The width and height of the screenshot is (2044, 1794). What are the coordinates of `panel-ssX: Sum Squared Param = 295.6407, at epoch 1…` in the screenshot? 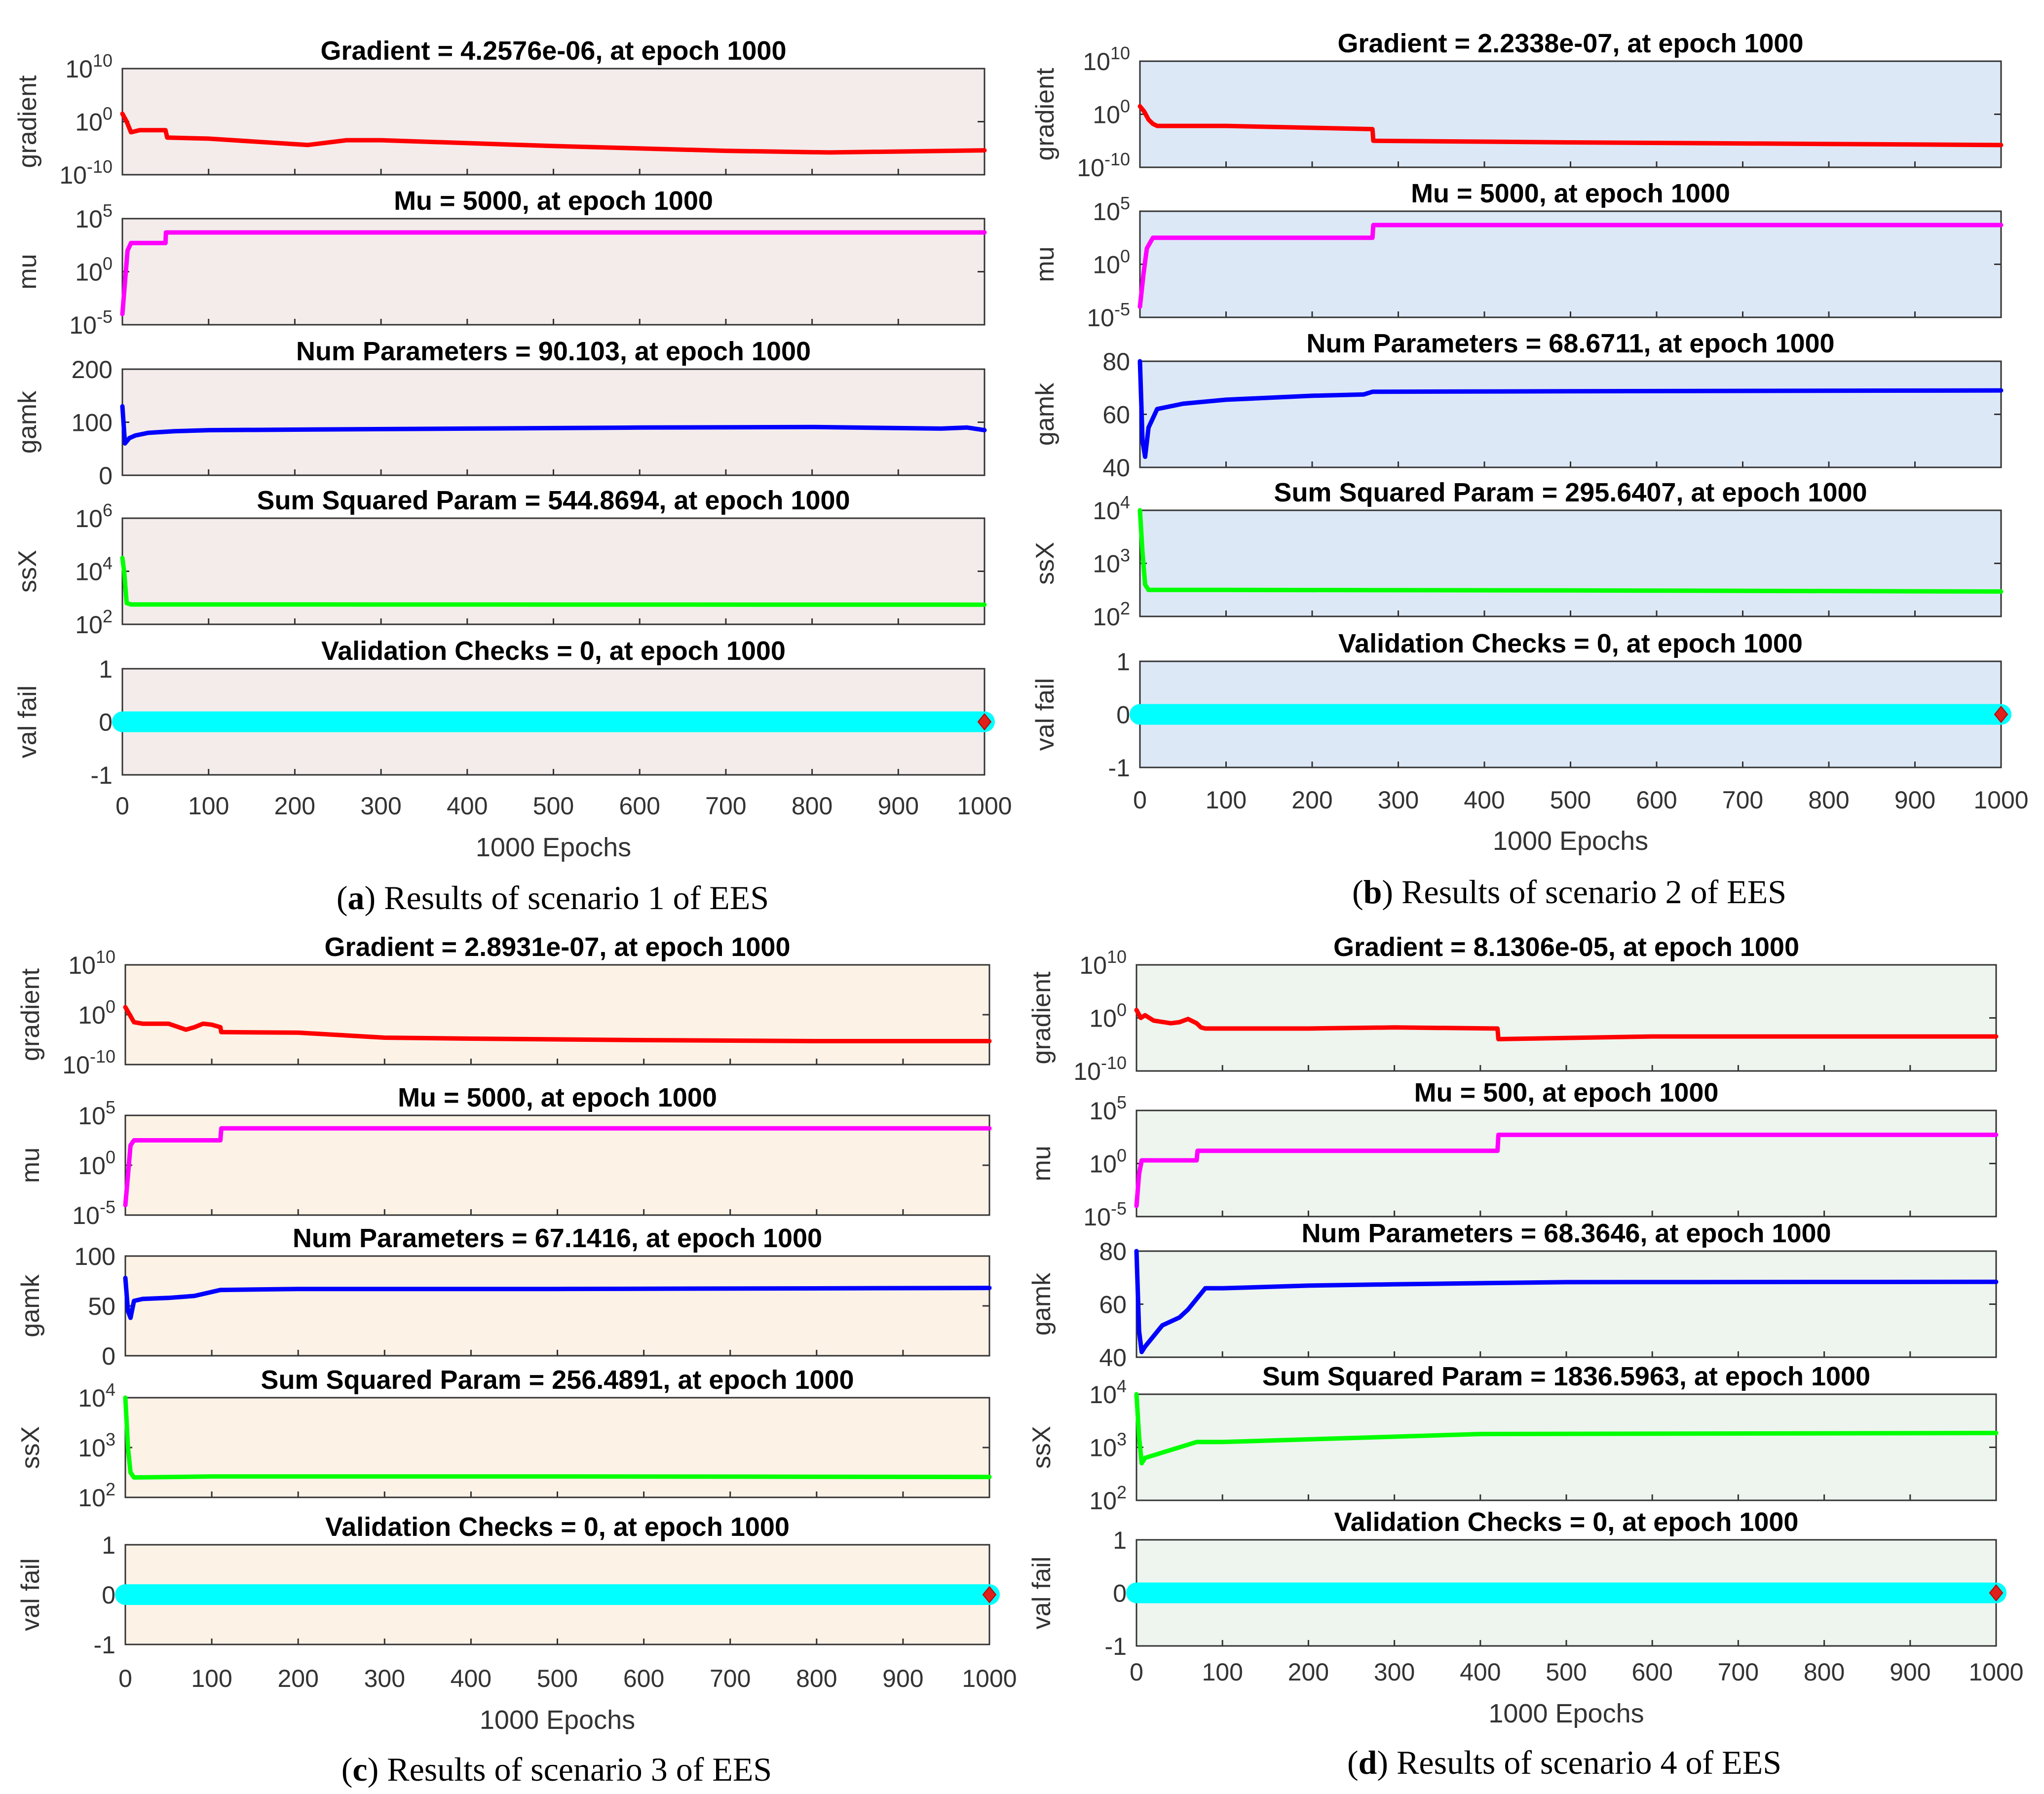 It's located at (1517, 554).